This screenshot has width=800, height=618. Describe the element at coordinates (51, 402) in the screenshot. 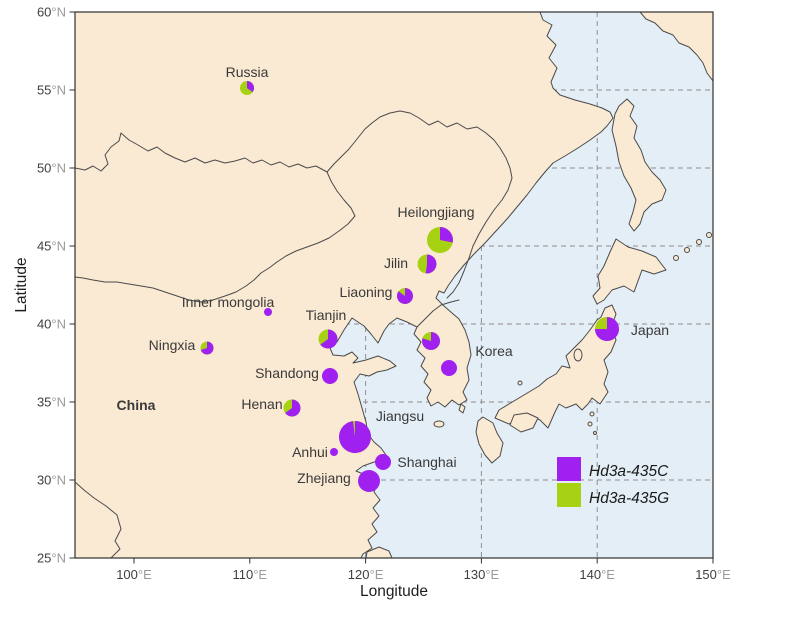

I see `y-tick-label-35: 35°N` at that location.